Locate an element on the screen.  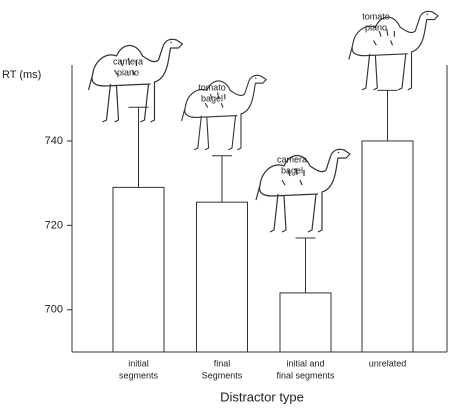
y-tick-label: 740 is located at coordinates (54, 141).